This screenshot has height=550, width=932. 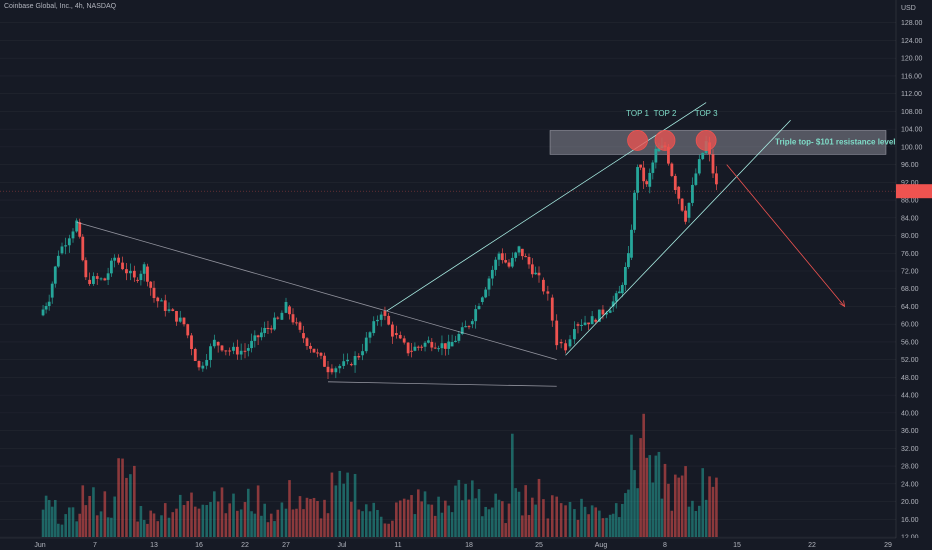 What do you see at coordinates (910, 449) in the screenshot?
I see `price-tick-label: 32.00` at bounding box center [910, 449].